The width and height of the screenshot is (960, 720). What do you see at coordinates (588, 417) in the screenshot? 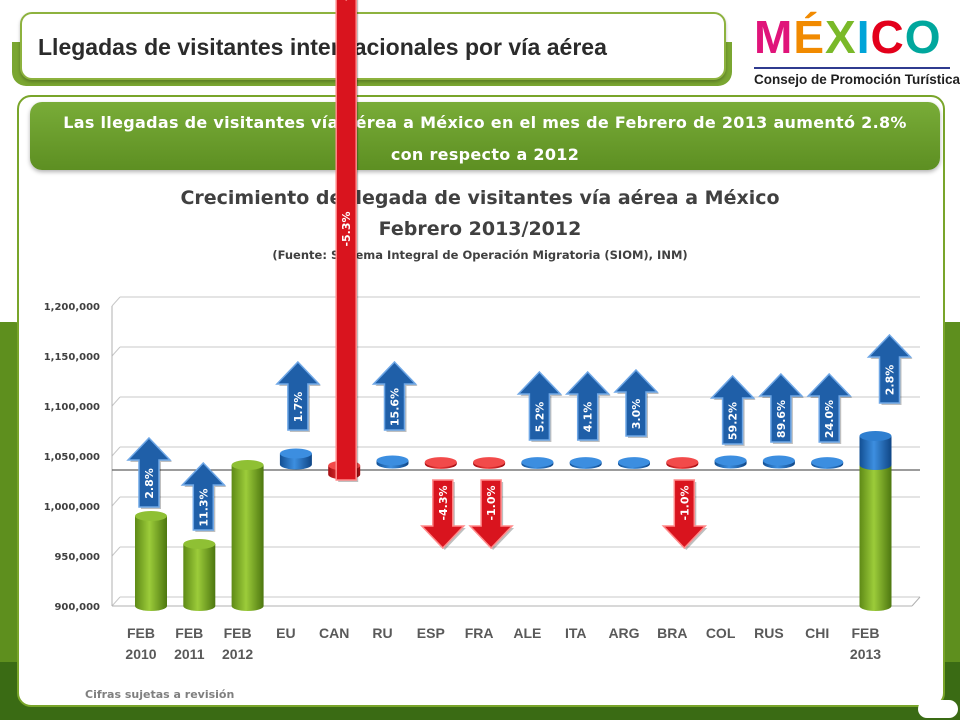
I see `growth-label: 4.1%` at bounding box center [588, 417].